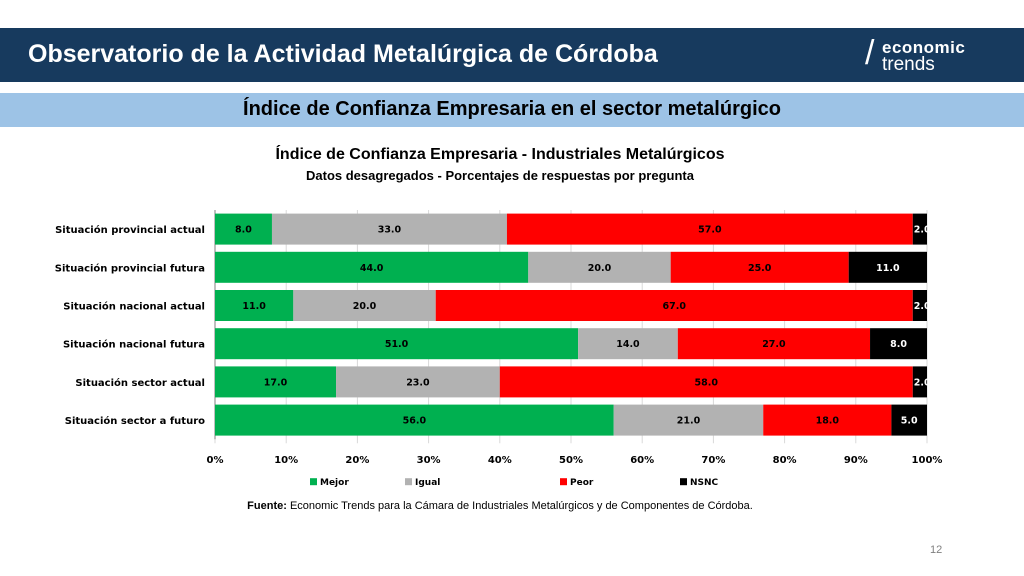 Image resolution: width=1024 pixels, height=576 pixels. What do you see at coordinates (870, 53) in the screenshot?
I see `logo-slash-icon: /` at bounding box center [870, 53].